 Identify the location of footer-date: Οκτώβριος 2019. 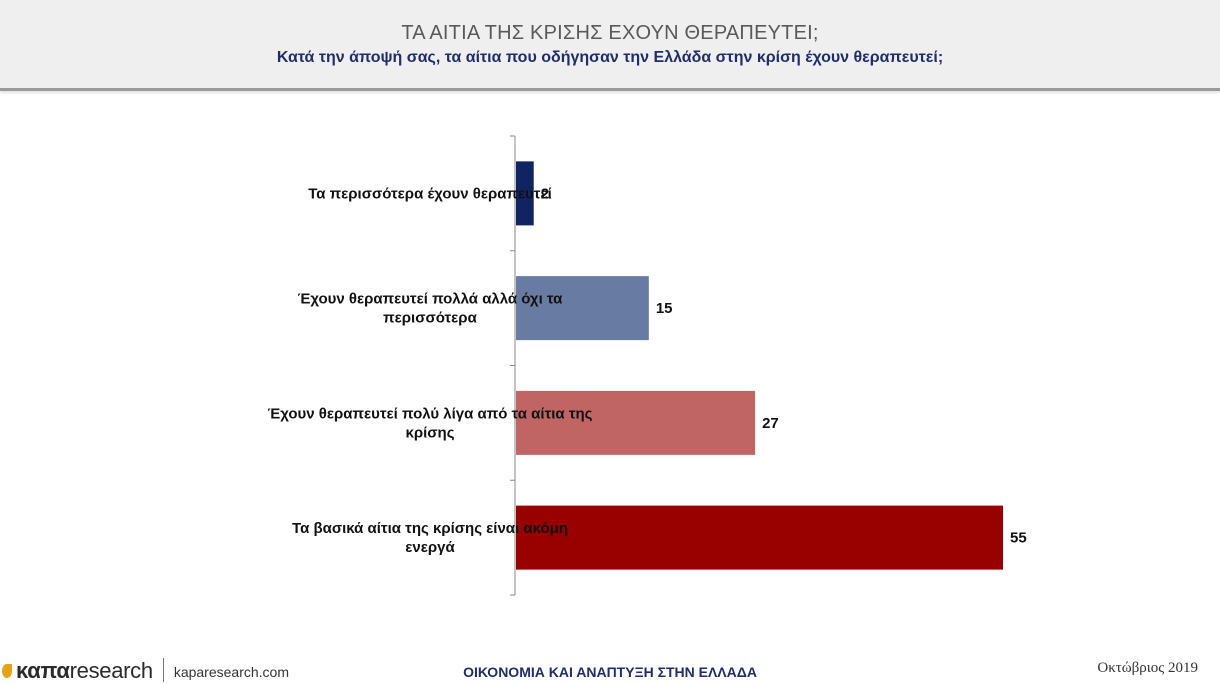
(1147, 668).